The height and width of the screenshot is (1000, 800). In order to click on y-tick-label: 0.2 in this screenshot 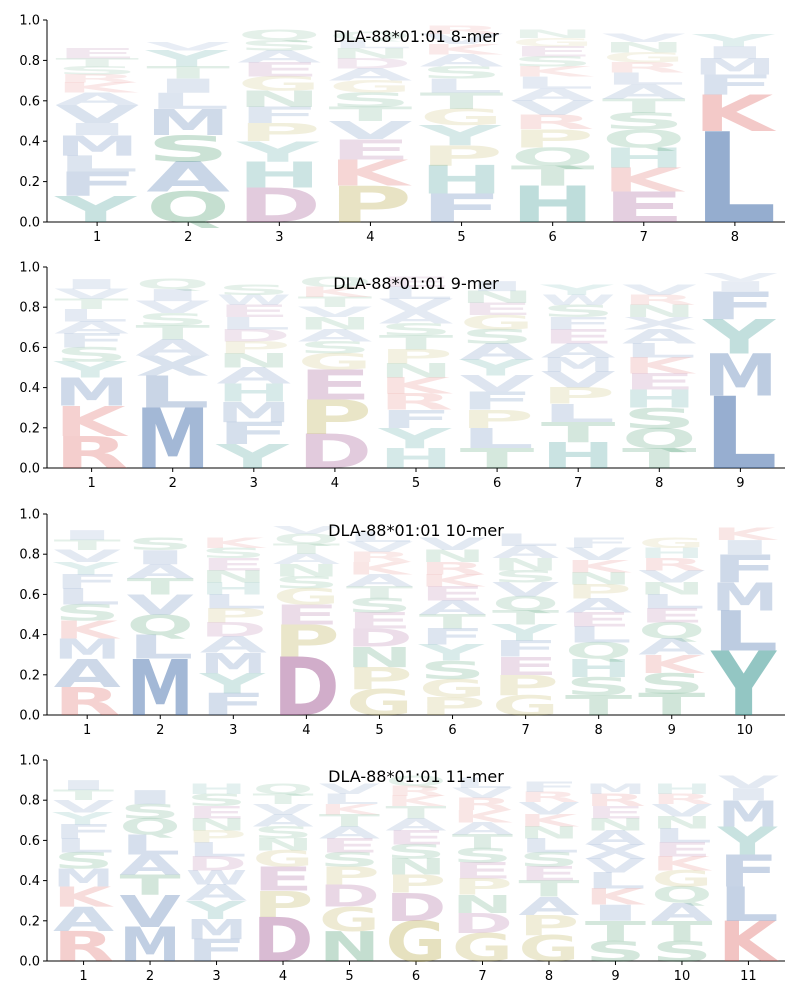, I will do `click(29, 675)`.